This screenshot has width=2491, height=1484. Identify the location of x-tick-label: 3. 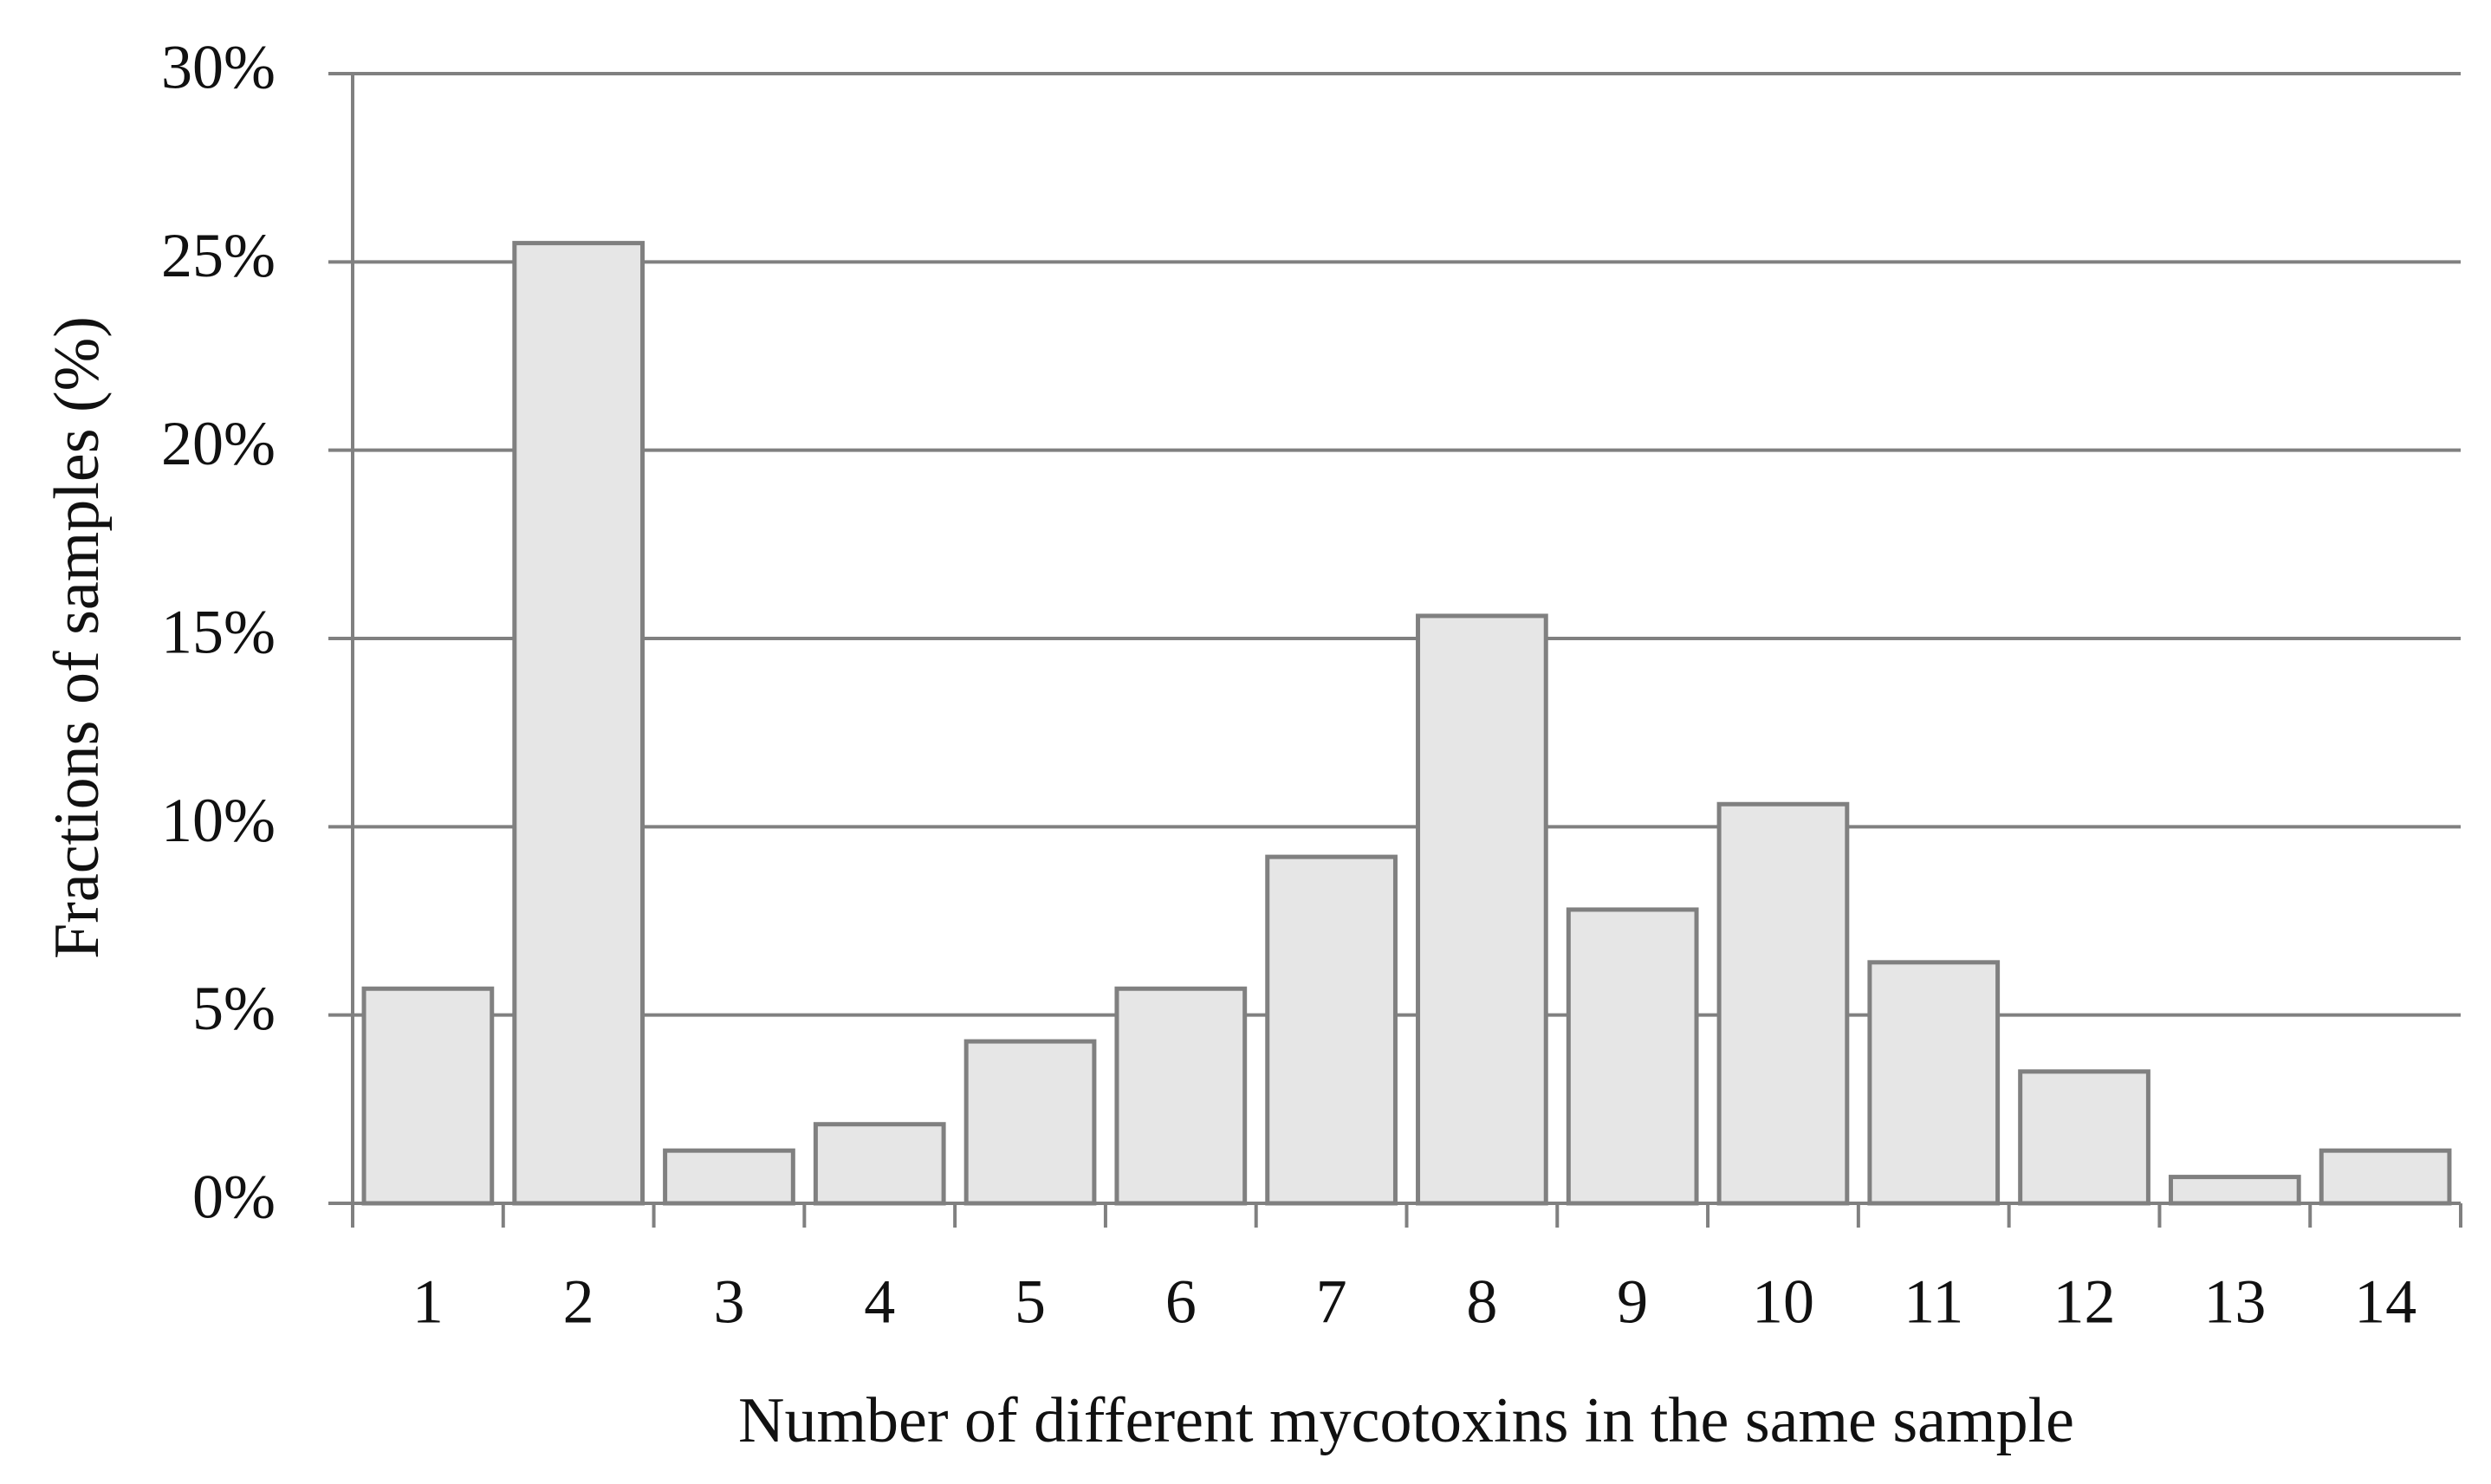
(728, 1302).